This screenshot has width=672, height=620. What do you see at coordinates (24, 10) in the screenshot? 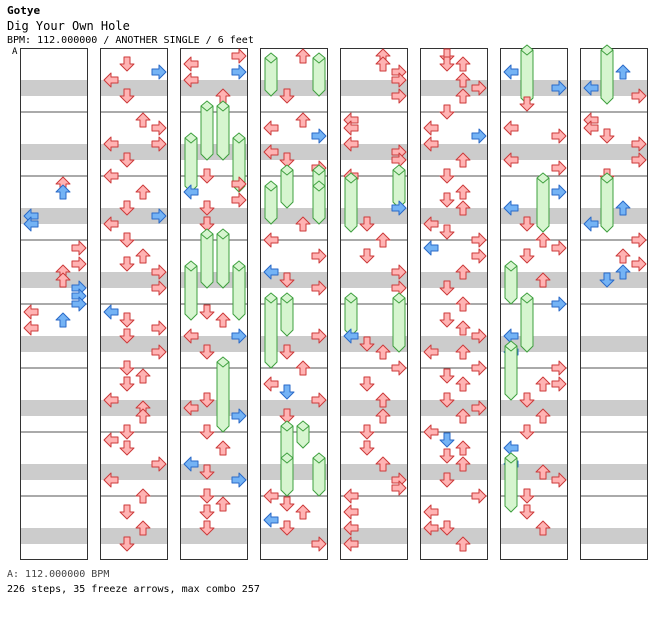
I see `artist-name: Gotye` at bounding box center [24, 10].